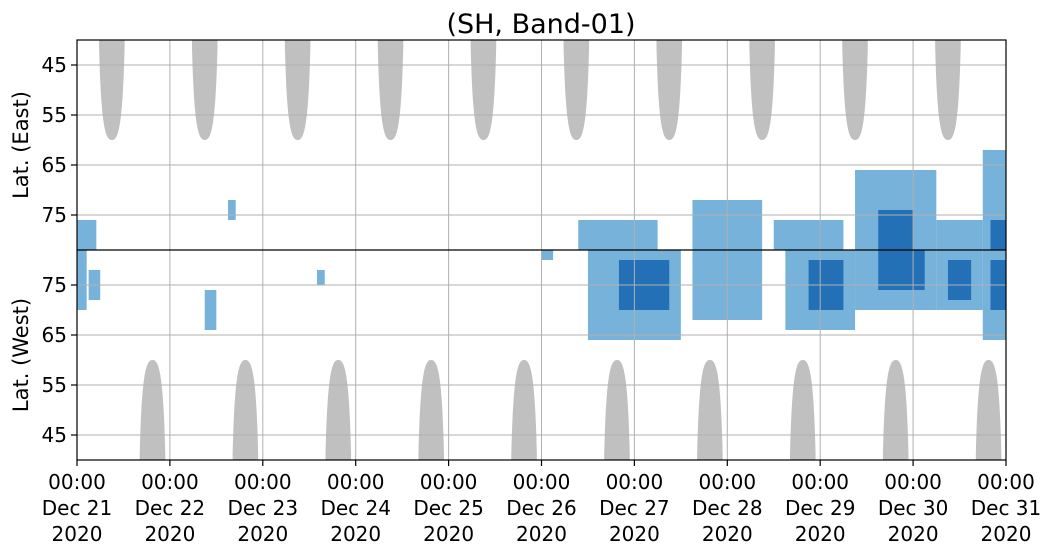 Image resolution: width=1055 pixels, height=556 pixels. Describe the element at coordinates (59, 360) in the screenshot. I see `lower-y-axis: 75 65 55 45` at that location.